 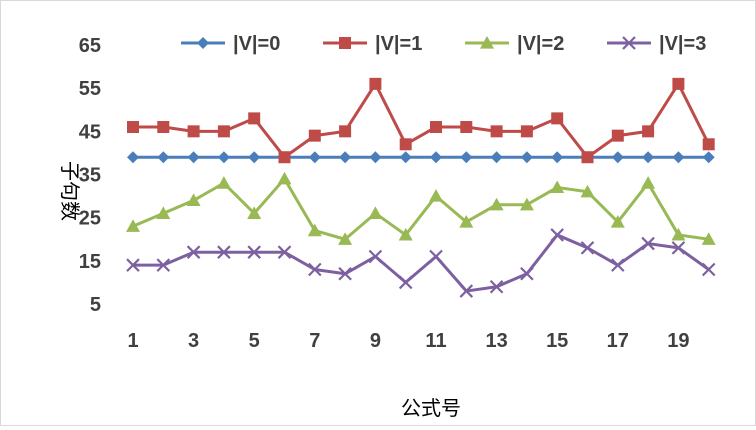 I want to click on legend-item-2: |V|=2, so click(x=514, y=44).